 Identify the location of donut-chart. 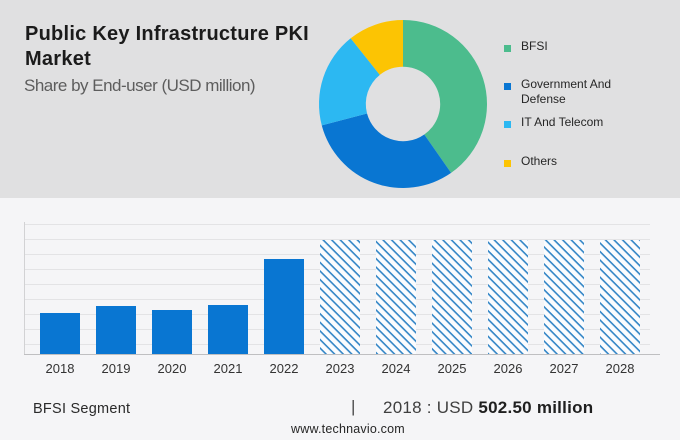
(403, 104).